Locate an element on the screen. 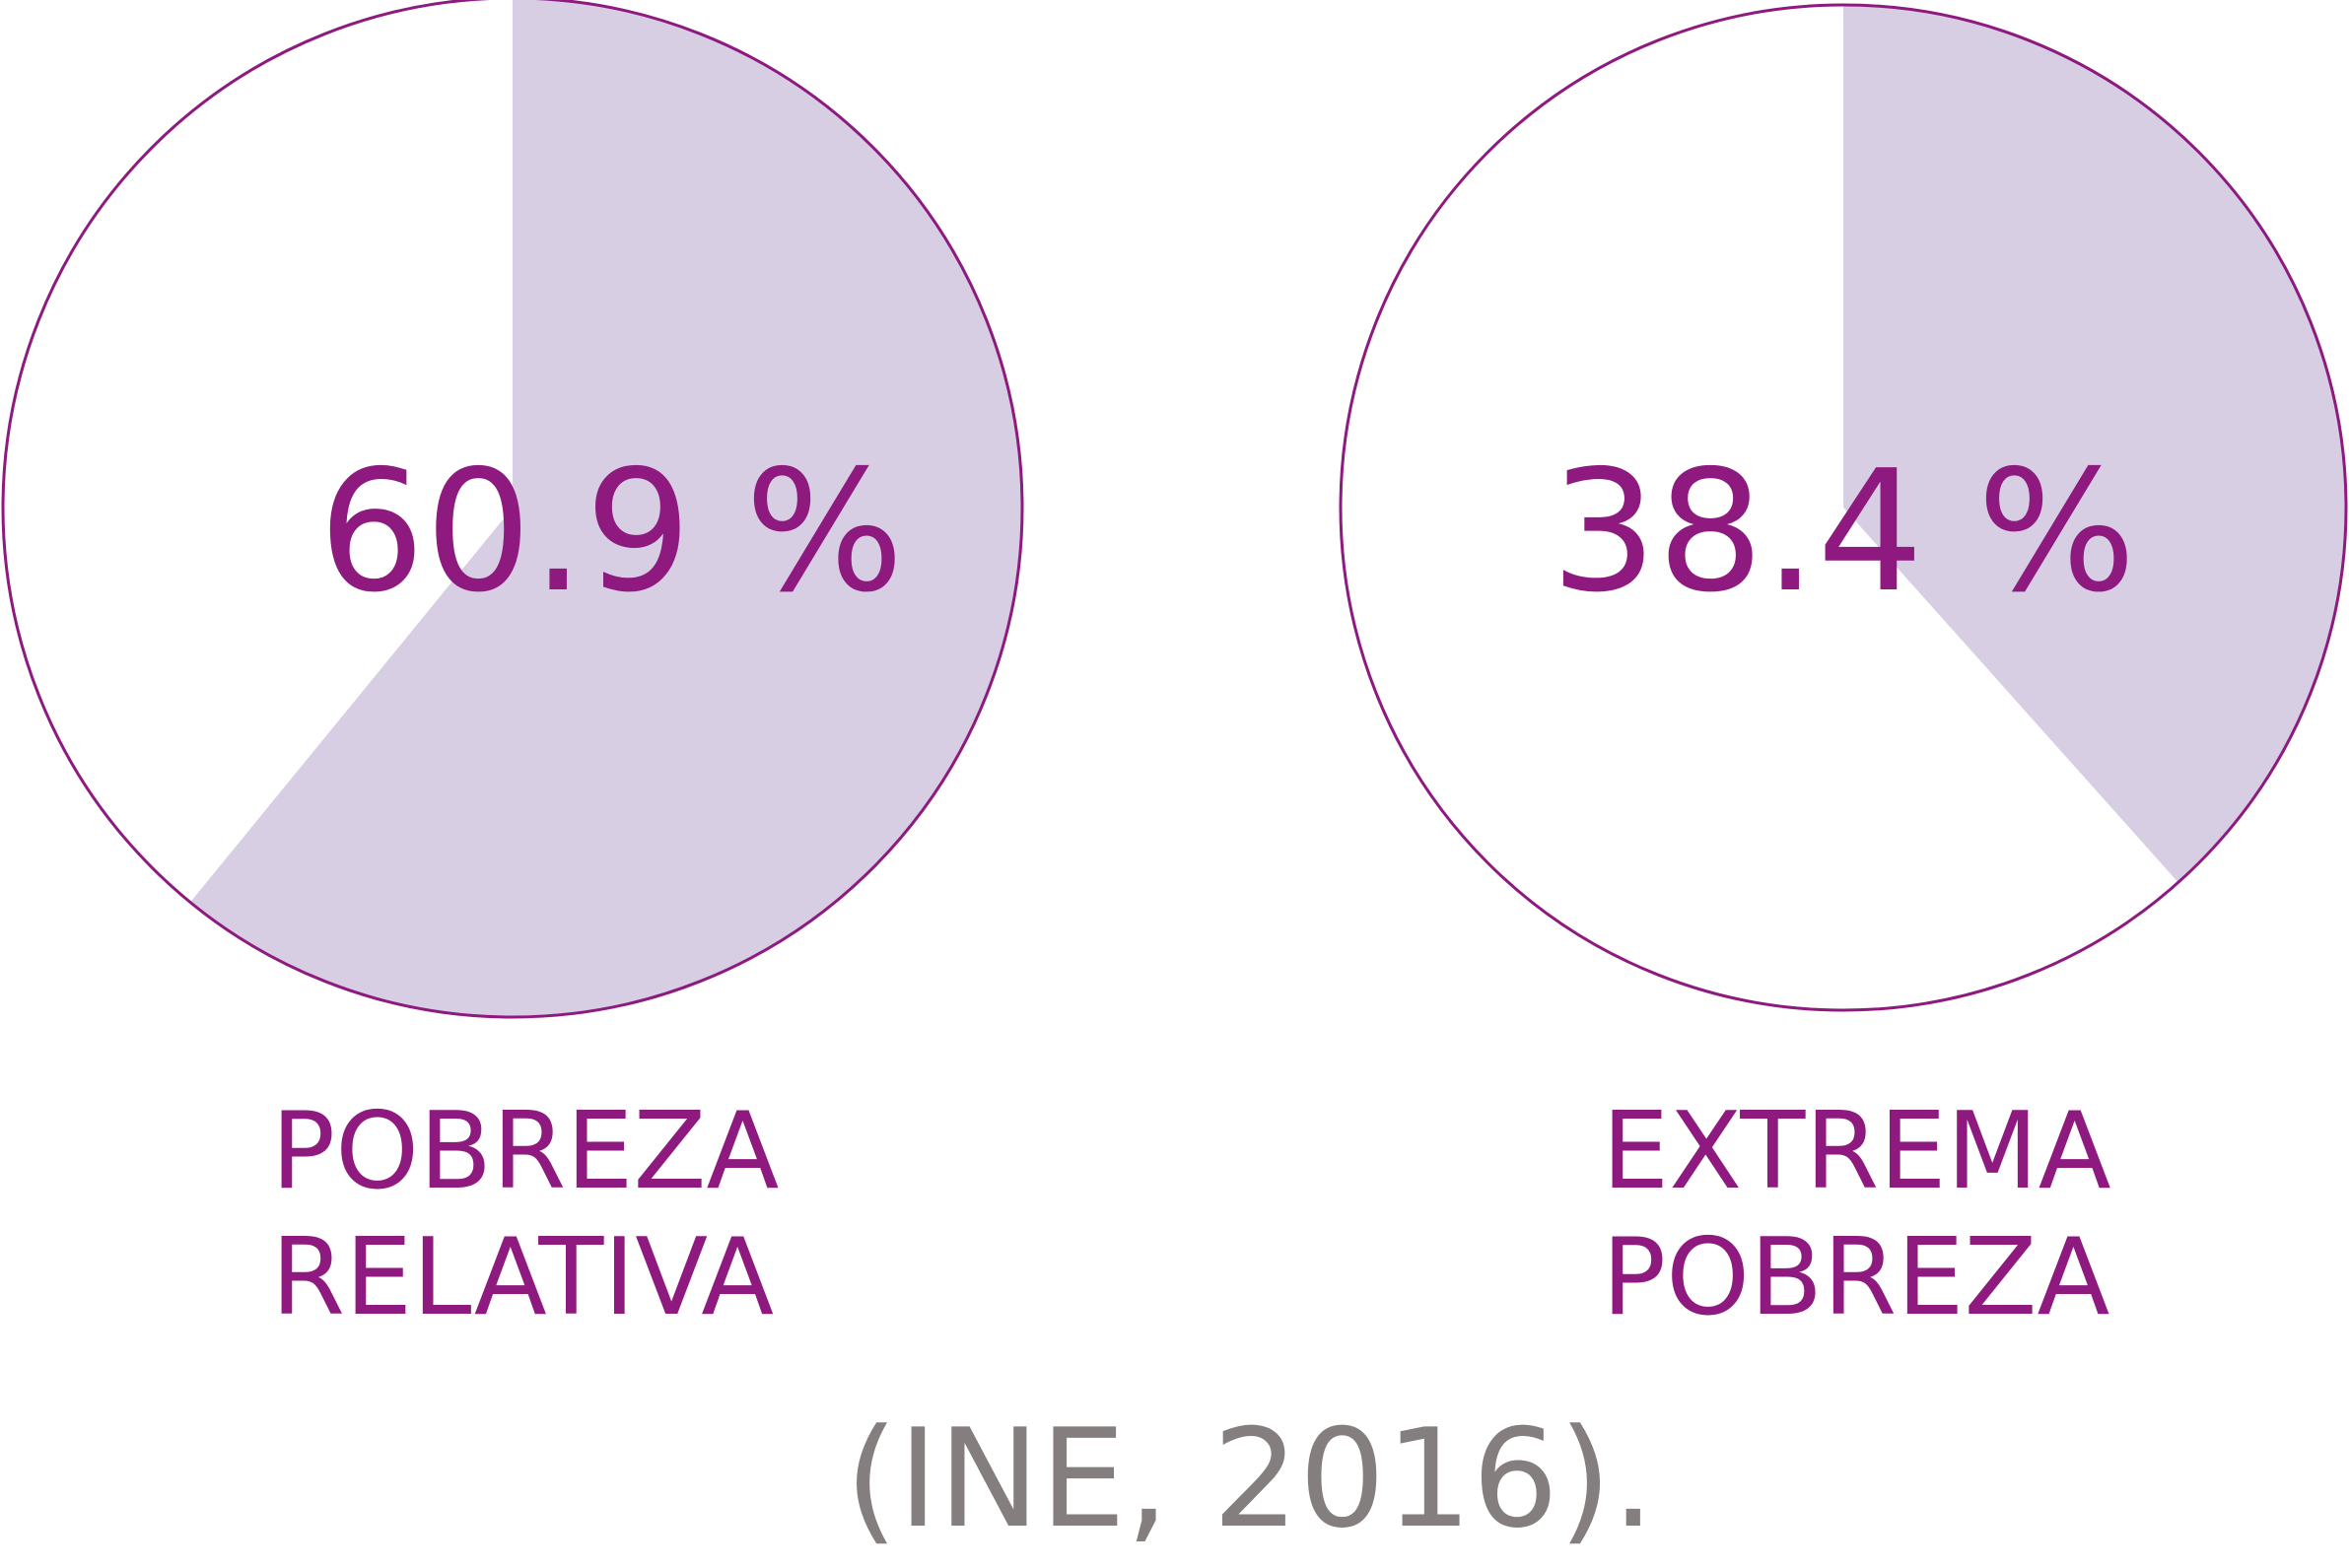  caption-line-1: POBREZA is located at coordinates (525, 1151).